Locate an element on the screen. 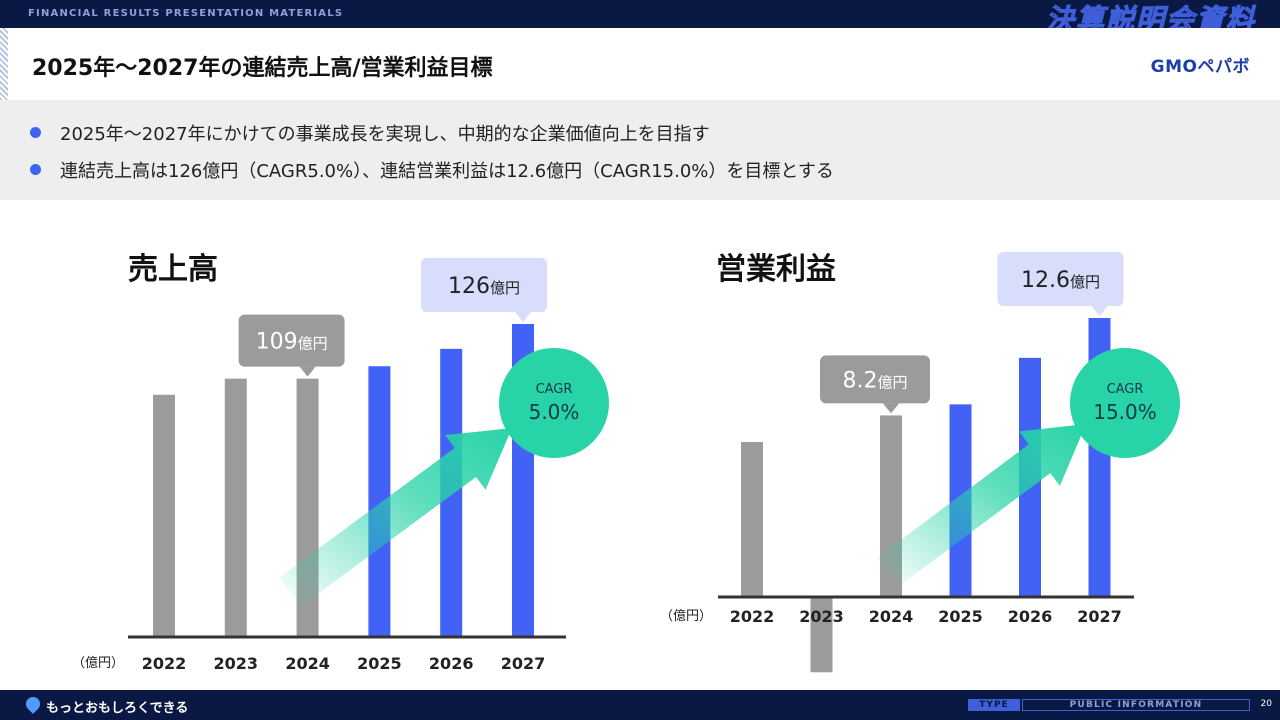  type-label: TYPE is located at coordinates (994, 705).